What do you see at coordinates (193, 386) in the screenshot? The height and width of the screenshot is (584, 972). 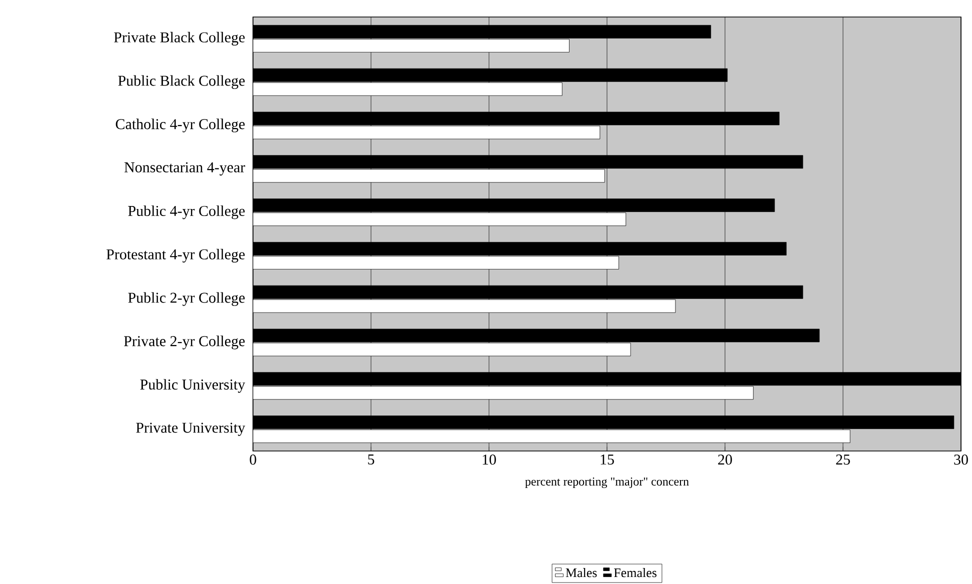 I see `y-tick-label: Public University` at bounding box center [193, 386].